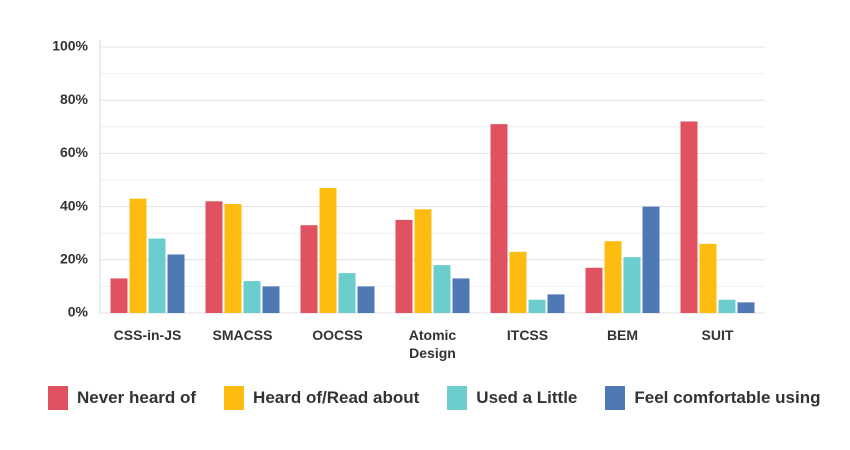  I want to click on y-tick-label: 40%, so click(74, 205).